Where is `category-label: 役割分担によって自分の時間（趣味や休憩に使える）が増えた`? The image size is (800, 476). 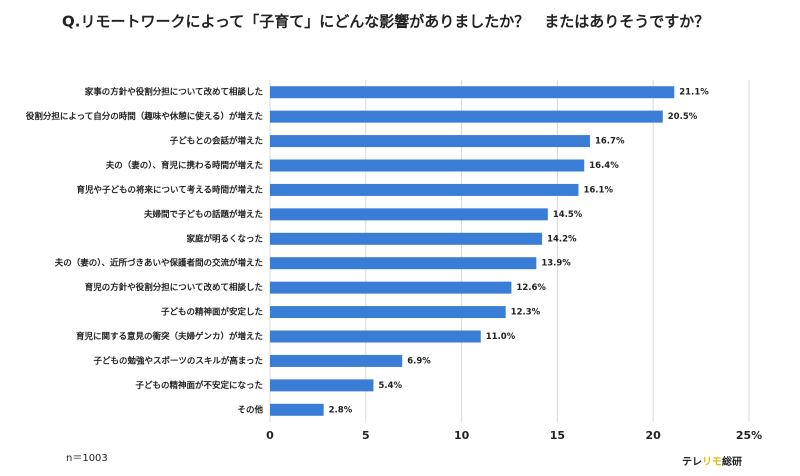
category-label: 役割分担によって自分の時間（趣味や休憩に使える）が増えた is located at coordinates (144, 116).